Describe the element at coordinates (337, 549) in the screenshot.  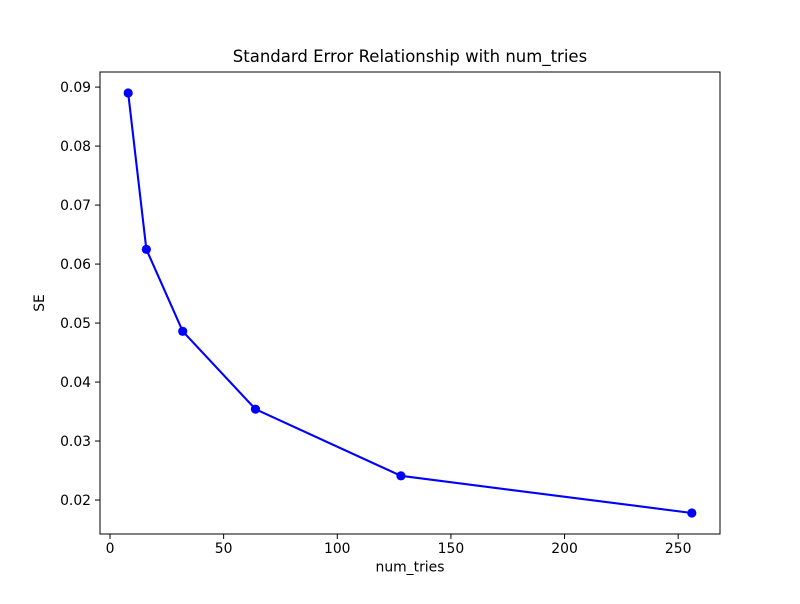
I see `x-tick-label: 100` at that location.